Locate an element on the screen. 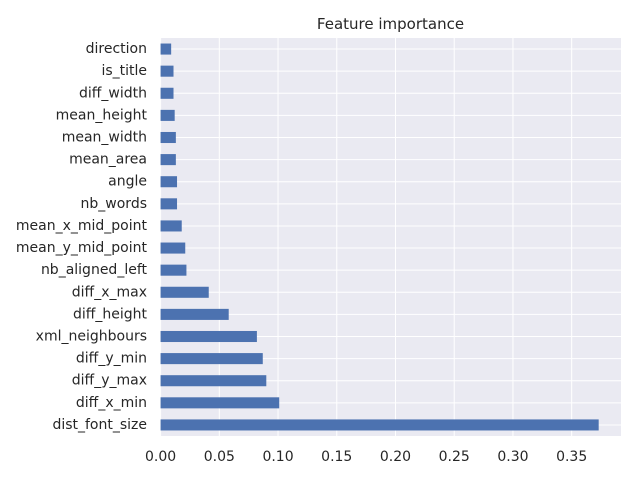 The image size is (640, 480). bar-diff-x-max is located at coordinates (184, 292).